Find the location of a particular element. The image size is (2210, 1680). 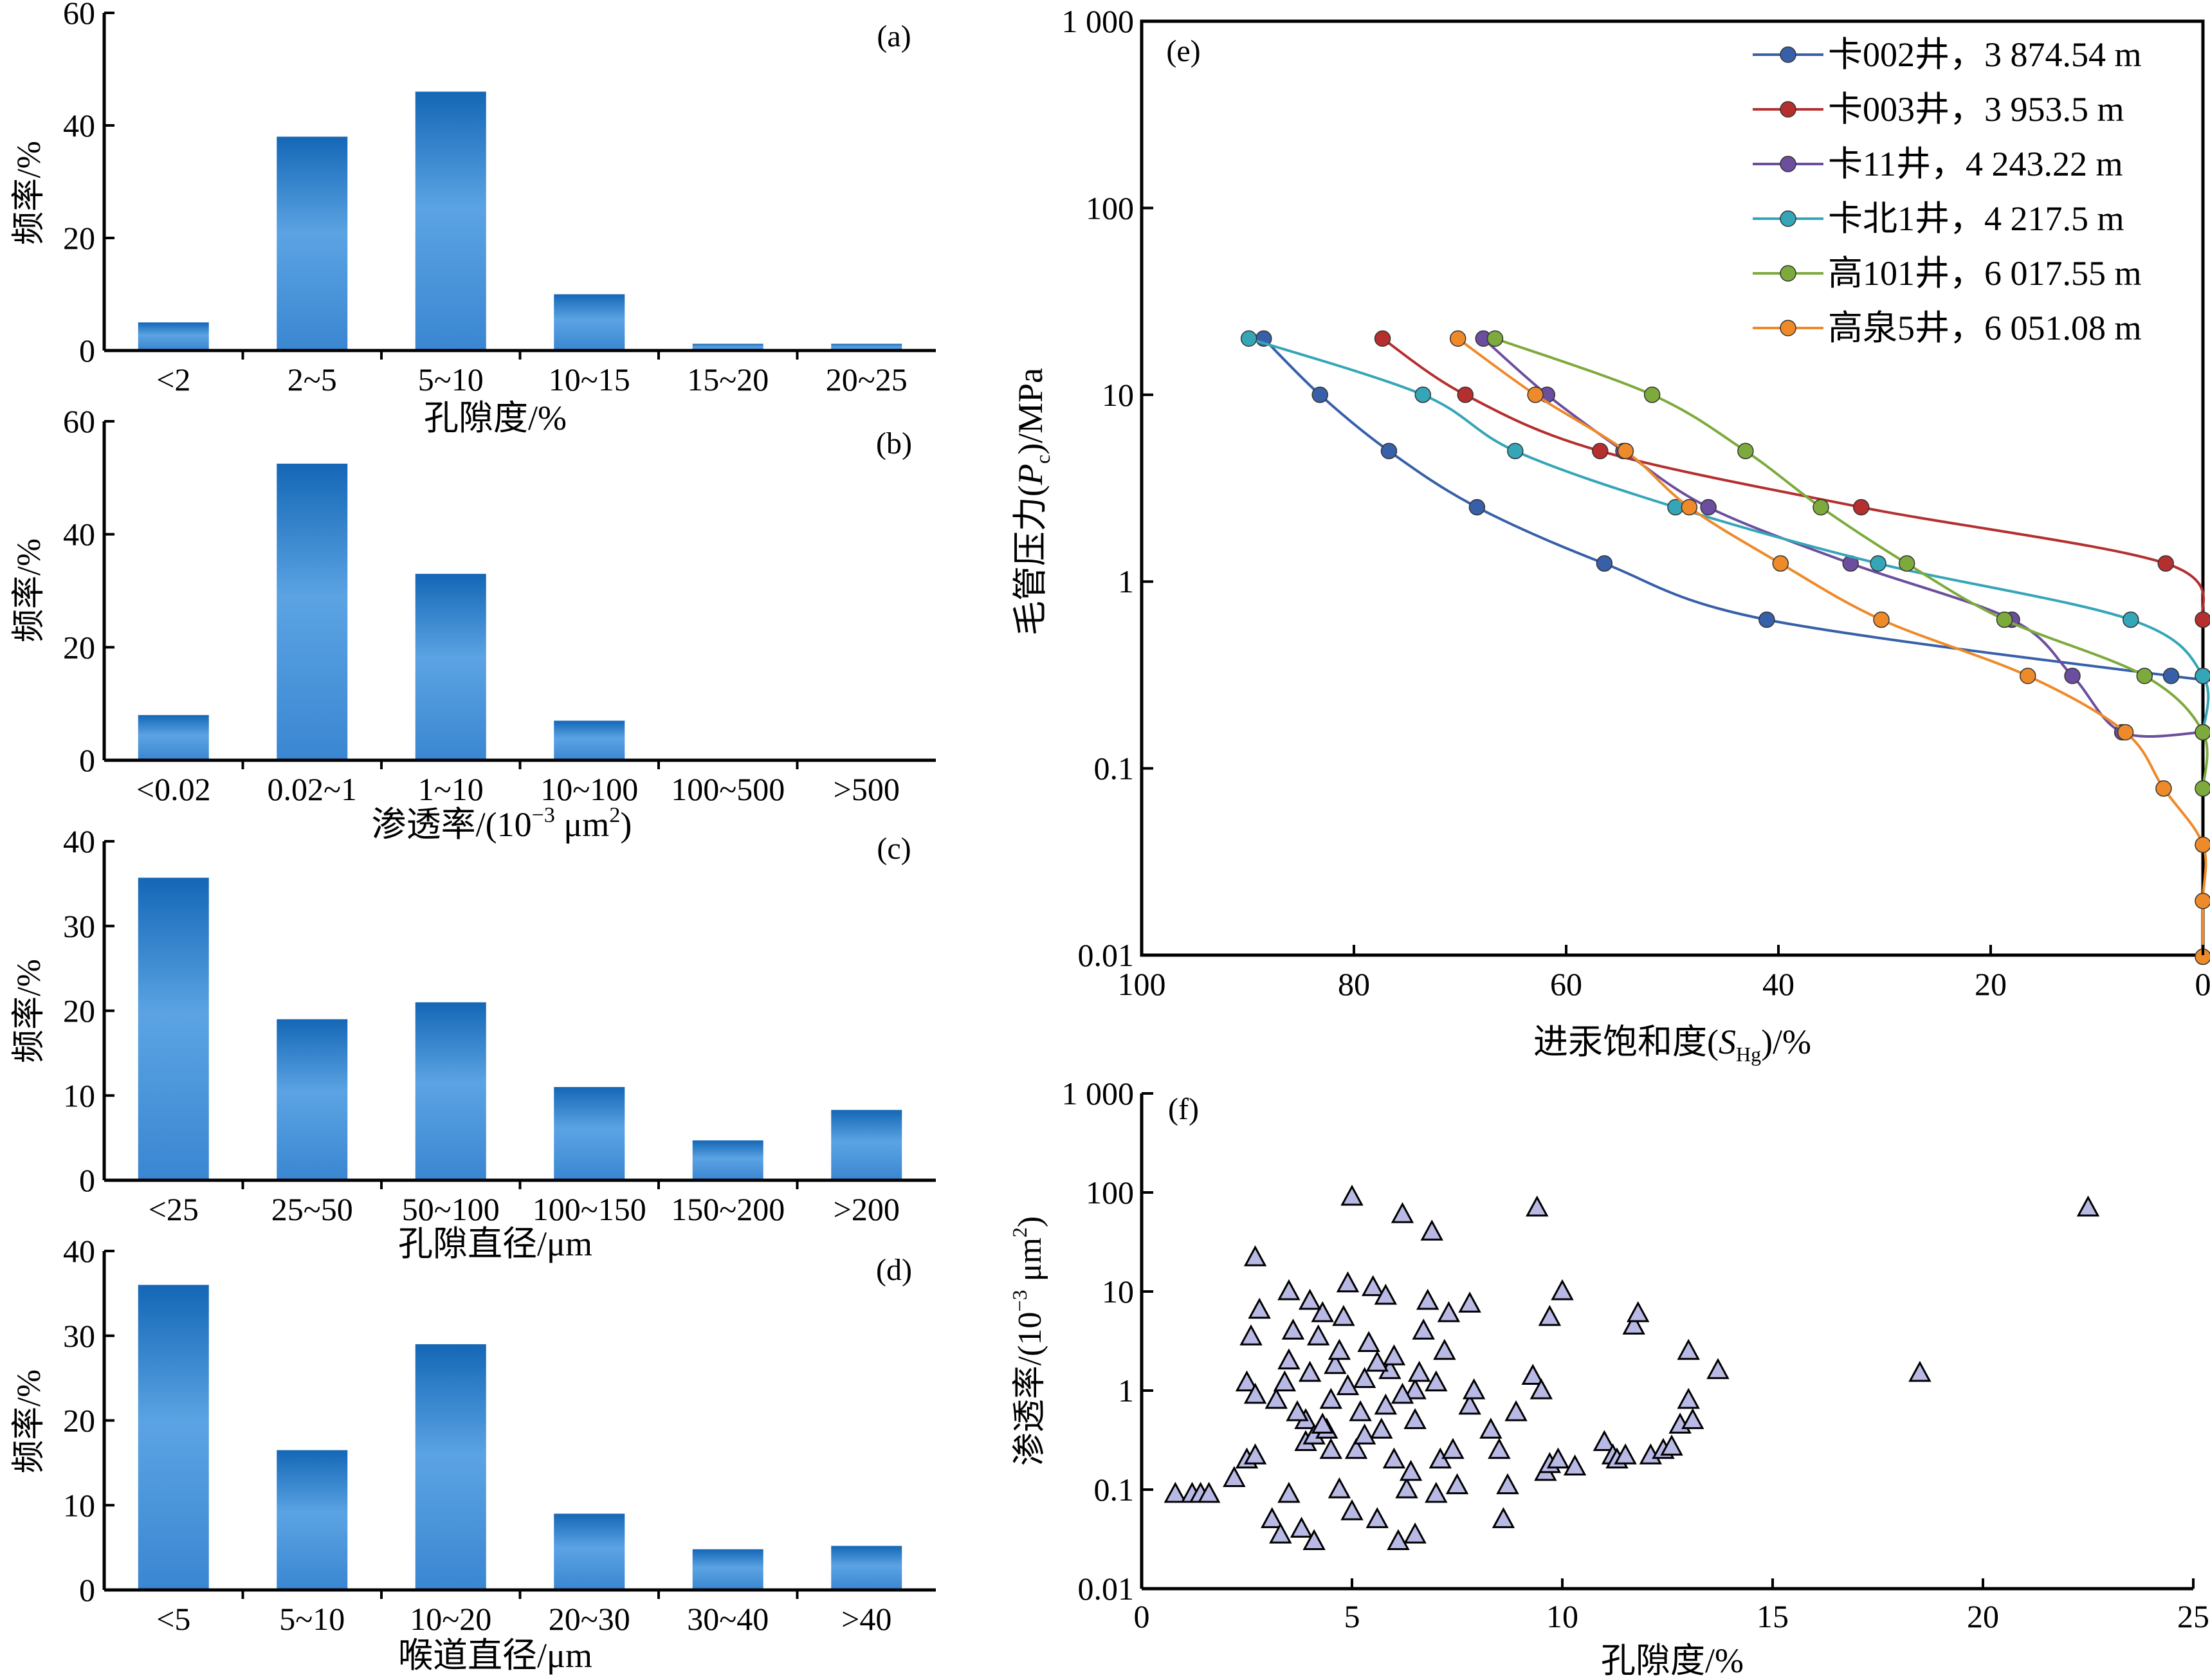

x-tick-label-f-5: 25 is located at coordinates (2193, 1616).